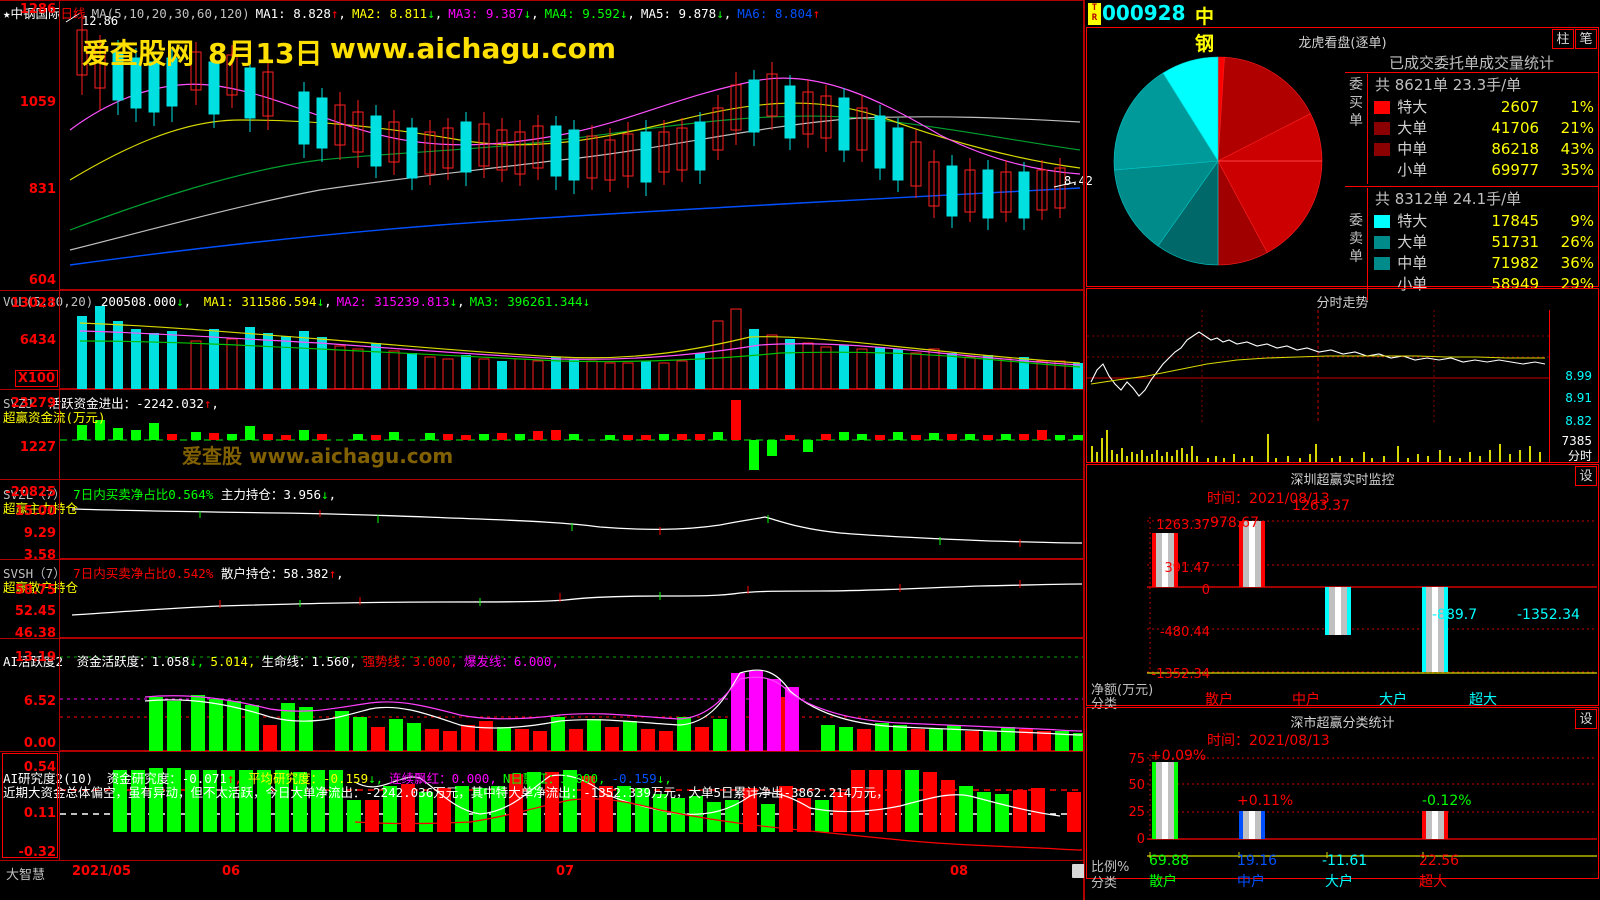 The height and width of the screenshot is (900, 1600). What do you see at coordinates (308, 778) in the screenshot?
I see `ai-research-entry: 平均研究度：-0.159` at bounding box center [308, 778].